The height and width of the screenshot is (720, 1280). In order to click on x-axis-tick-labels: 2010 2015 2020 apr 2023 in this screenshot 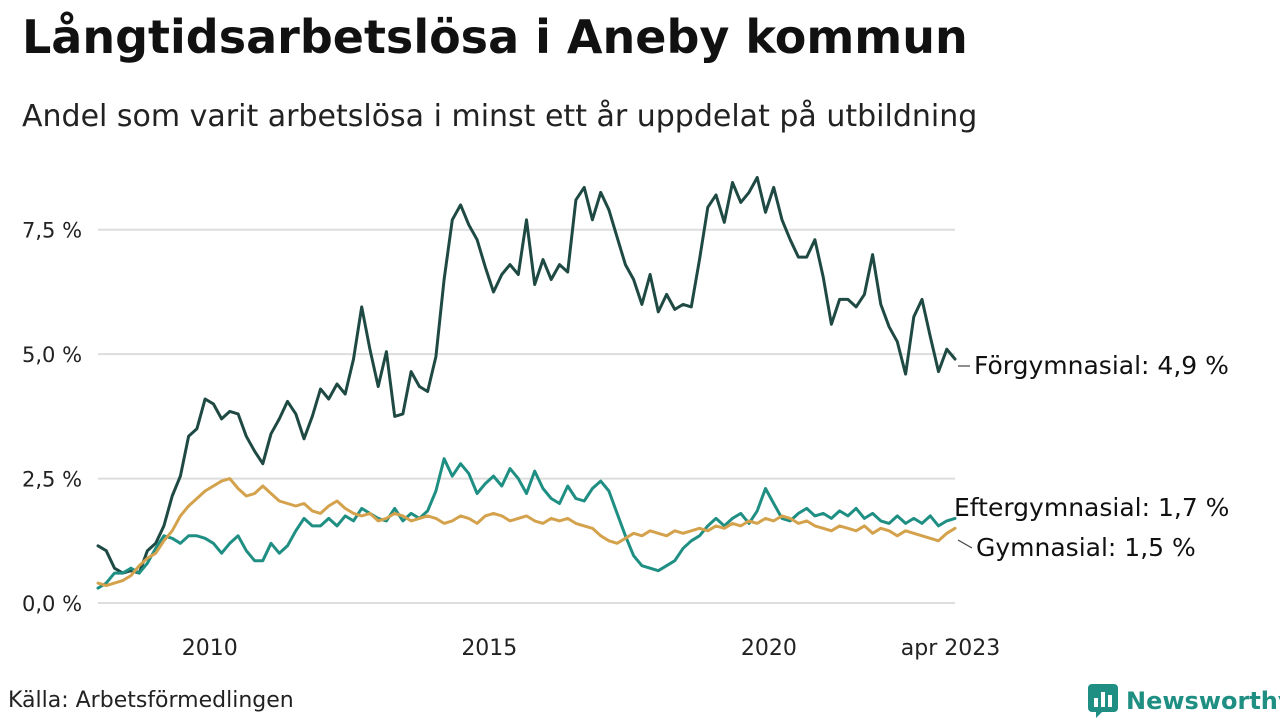, I will do `click(591, 648)`.